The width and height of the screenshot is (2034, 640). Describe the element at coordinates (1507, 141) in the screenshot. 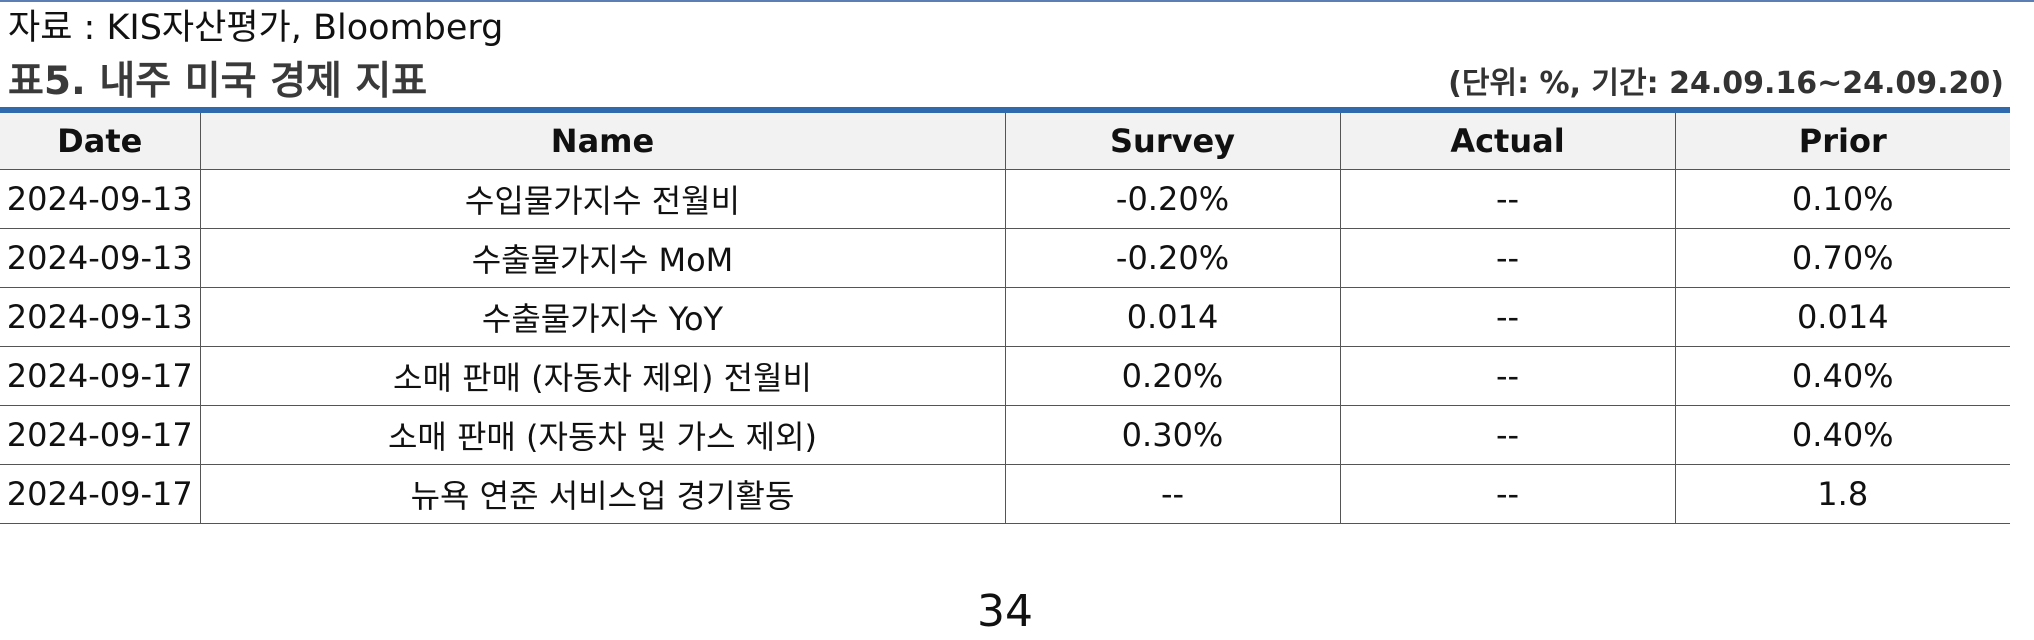

I see `header-actual: Actual` at that location.